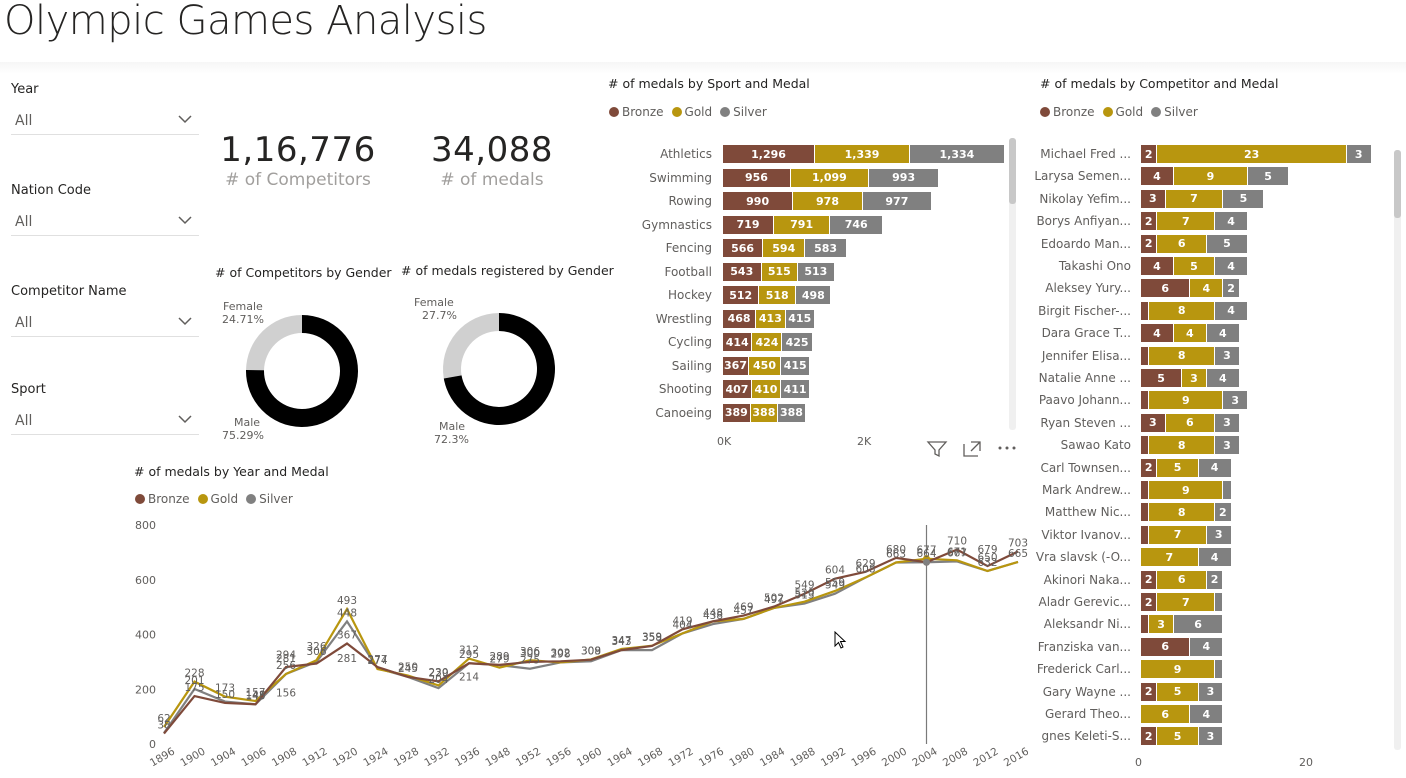 The width and height of the screenshot is (1406, 778). I want to click on bar-segment-bronze: 414, so click(738, 342).